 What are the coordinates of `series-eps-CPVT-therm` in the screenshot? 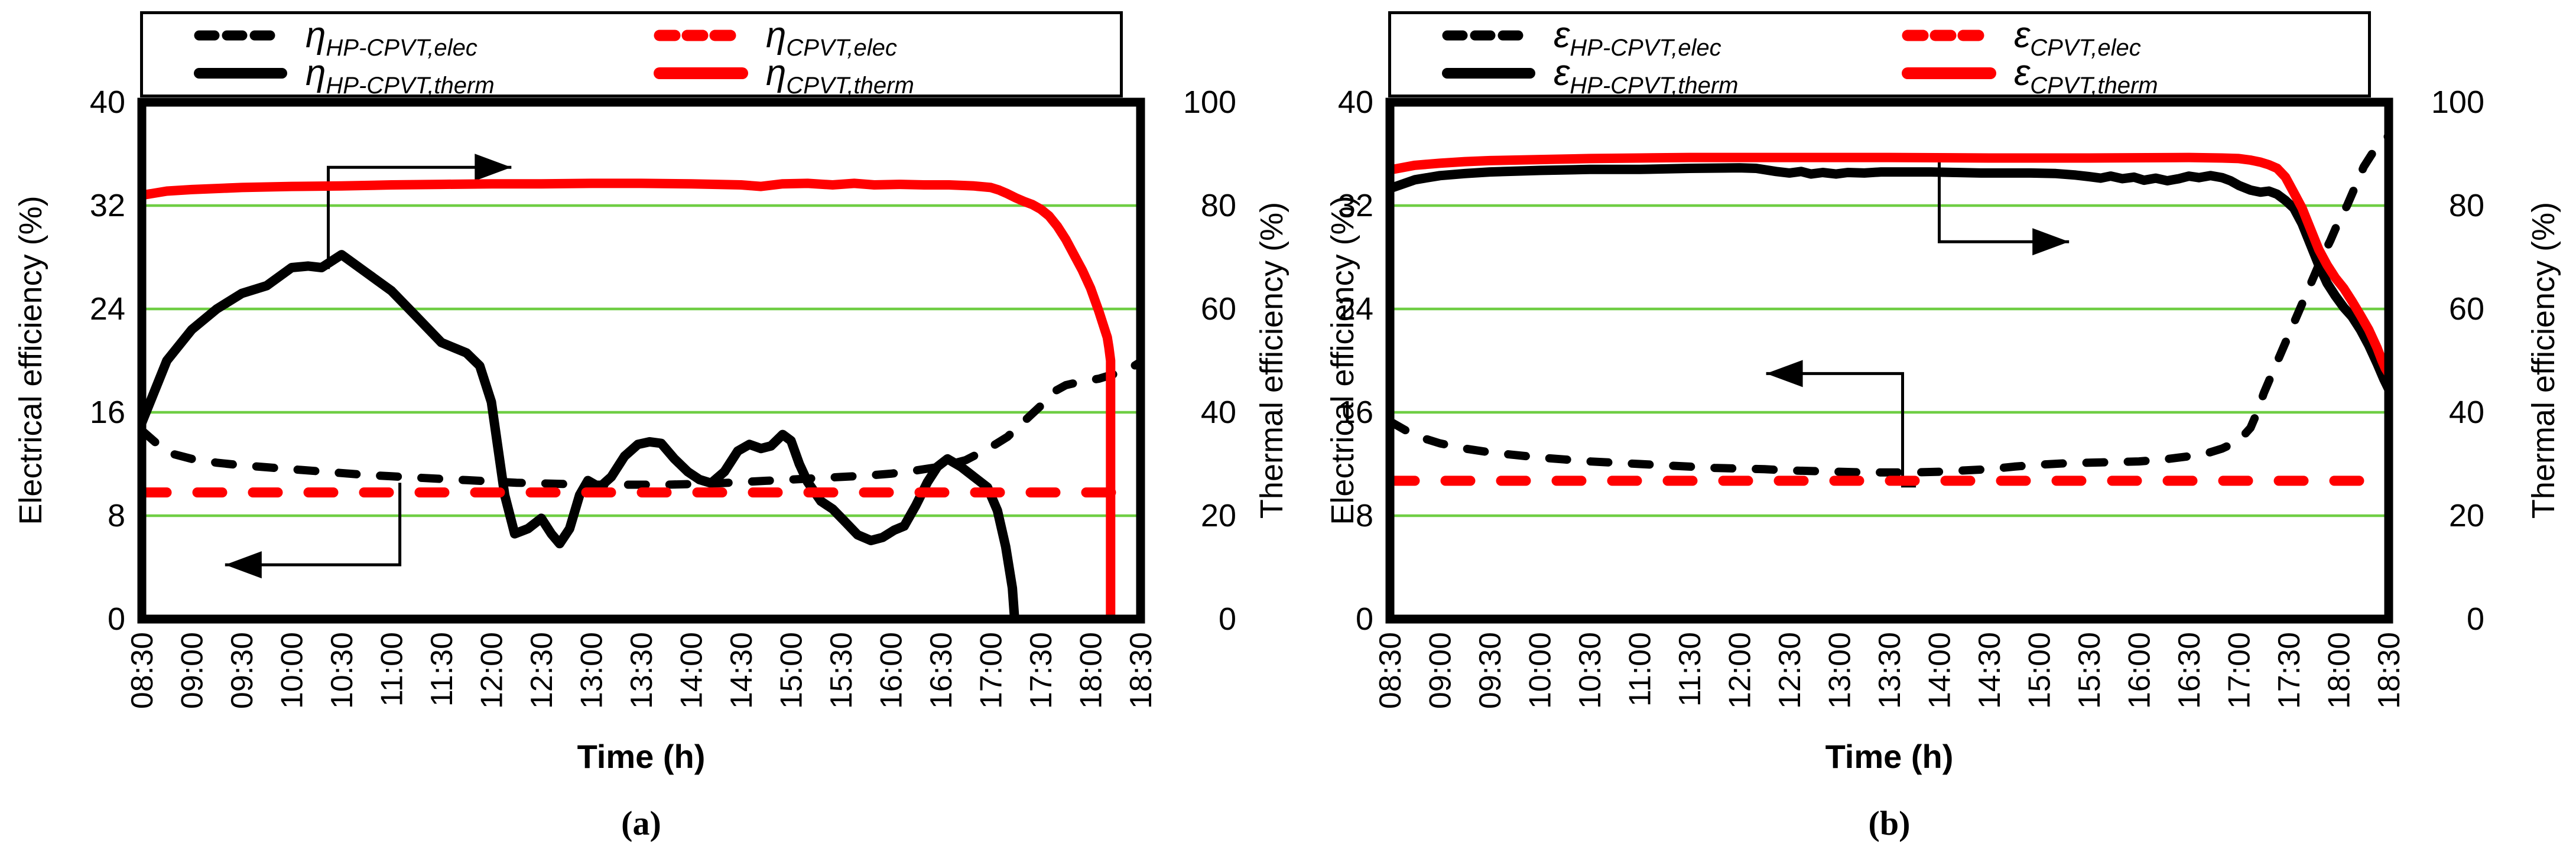 It's located at (1889, 265).